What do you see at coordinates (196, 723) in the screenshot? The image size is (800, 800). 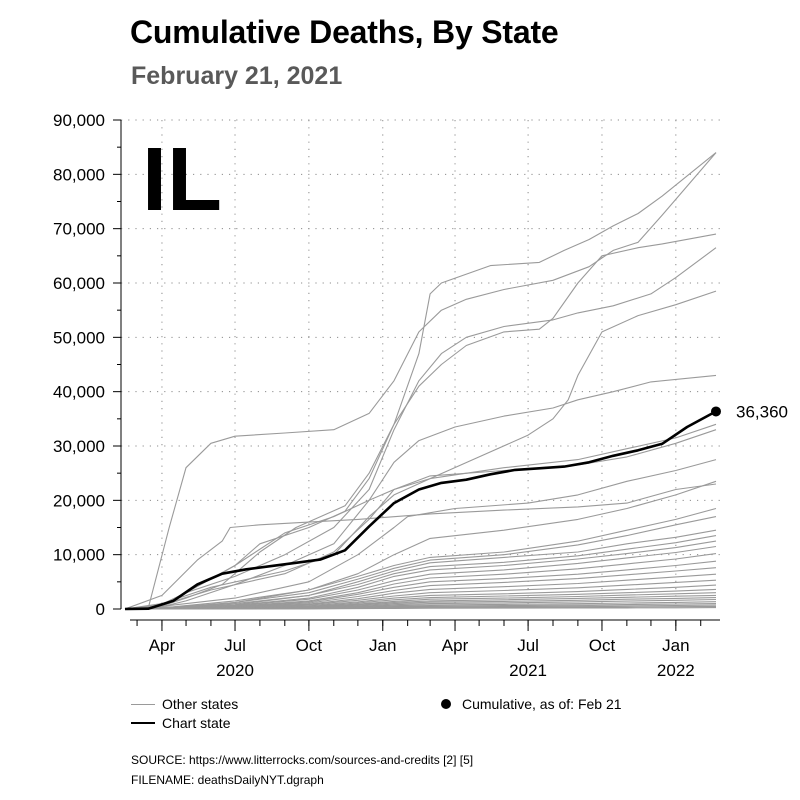 I see `legend-chart-label: Chart state` at bounding box center [196, 723].